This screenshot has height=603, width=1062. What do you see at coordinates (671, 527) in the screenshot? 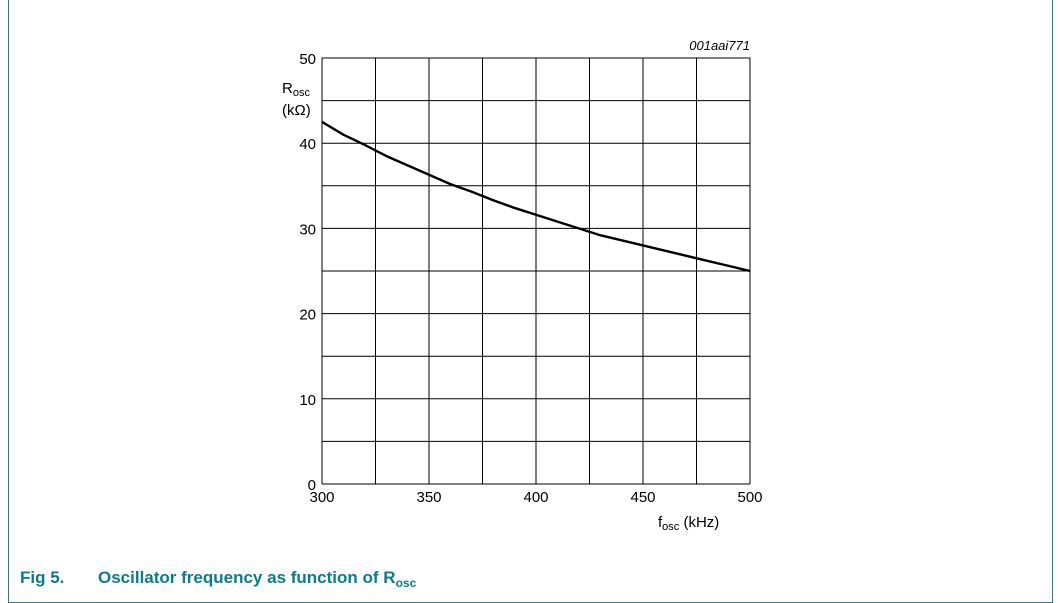
I see `x-axis-label-sub: osc` at bounding box center [671, 527].